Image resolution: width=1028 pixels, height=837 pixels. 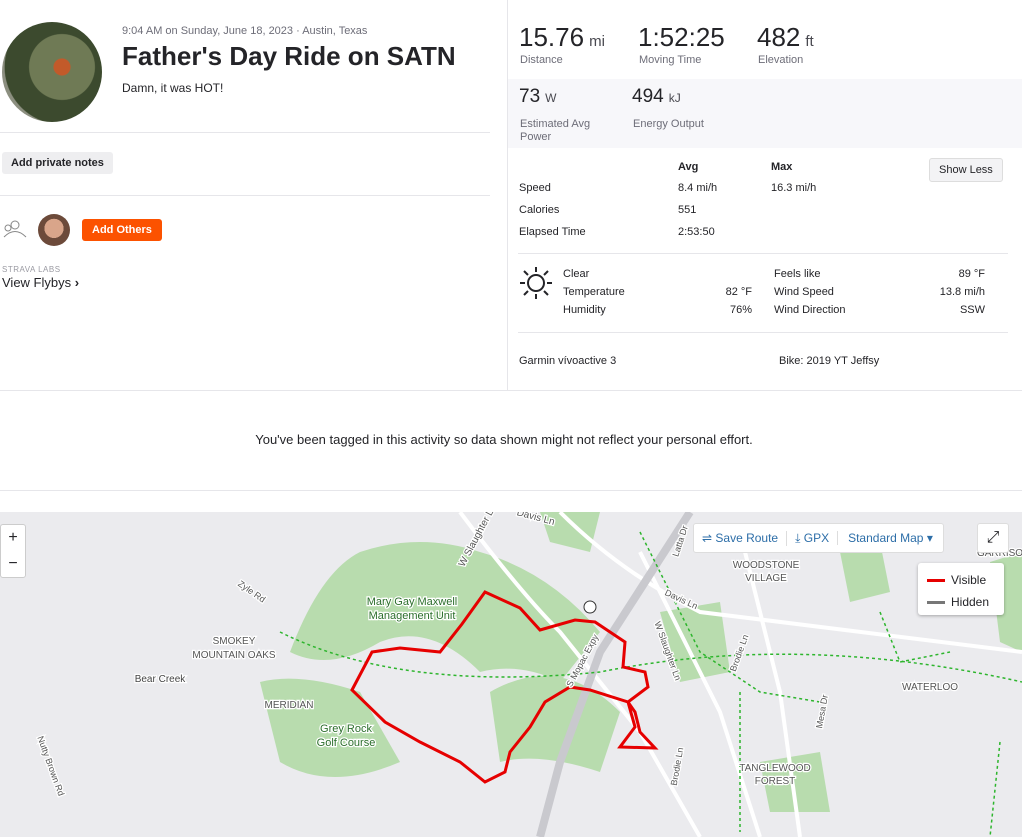 I want to click on legend-hidden-text: Hidden, so click(x=970, y=602).